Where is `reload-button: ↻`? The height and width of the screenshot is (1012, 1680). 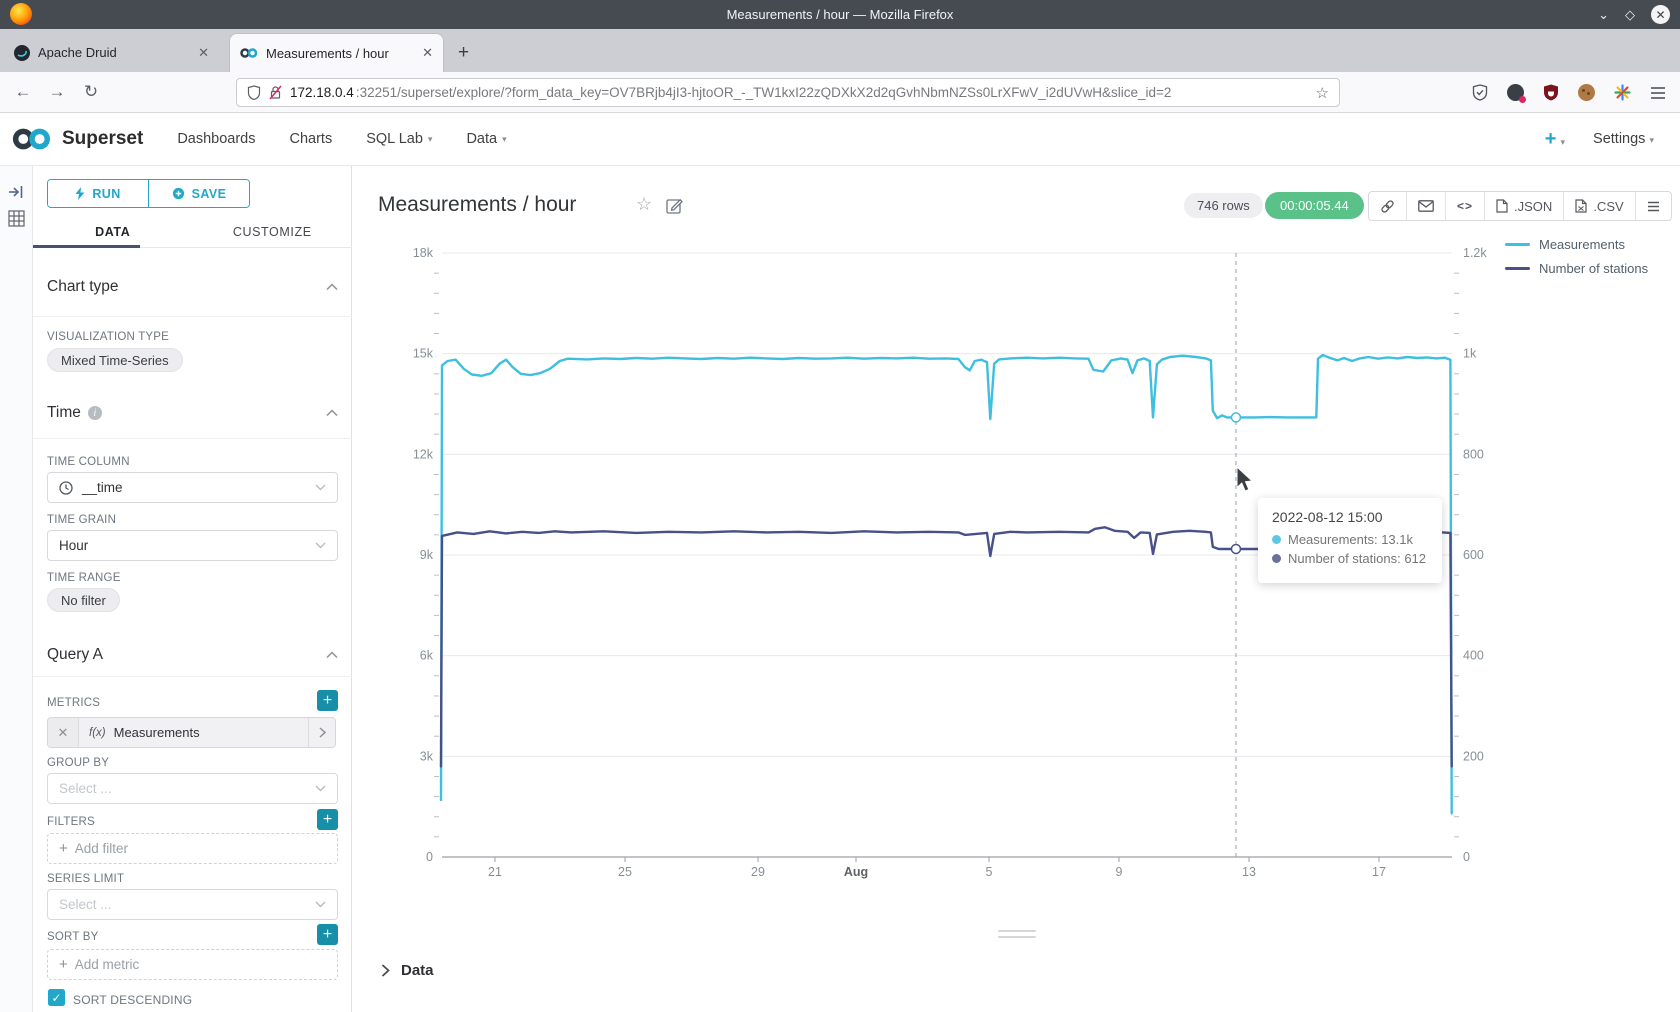
reload-button: ↻ is located at coordinates (91, 91).